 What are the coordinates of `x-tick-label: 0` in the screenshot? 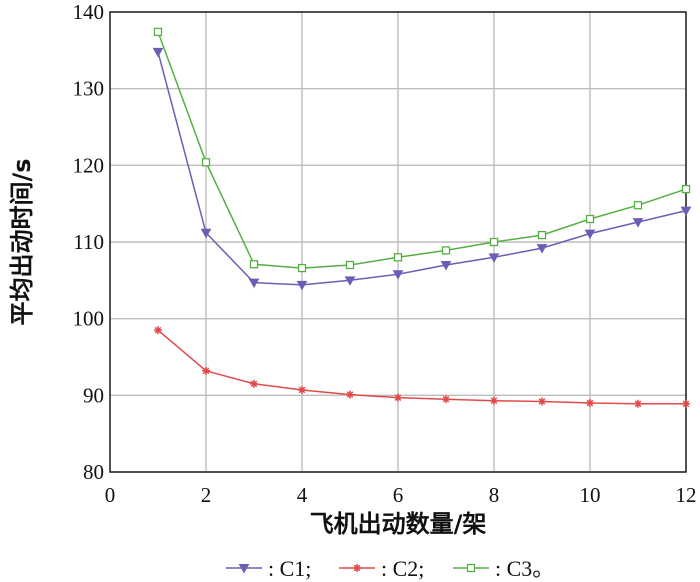 It's located at (110, 495).